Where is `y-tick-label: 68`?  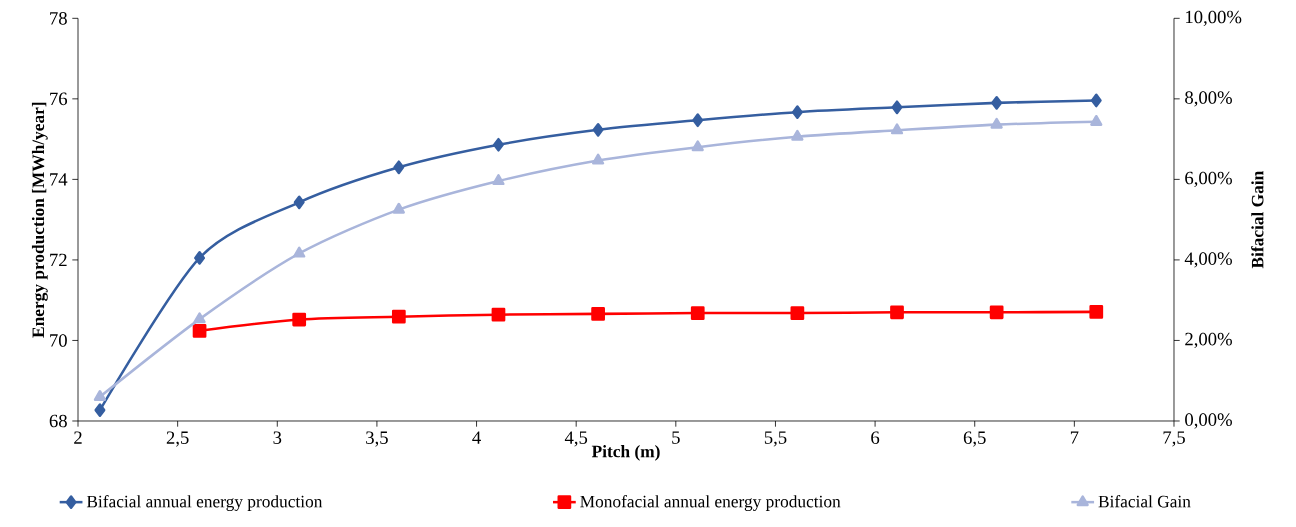 y-tick-label: 68 is located at coordinates (58, 421).